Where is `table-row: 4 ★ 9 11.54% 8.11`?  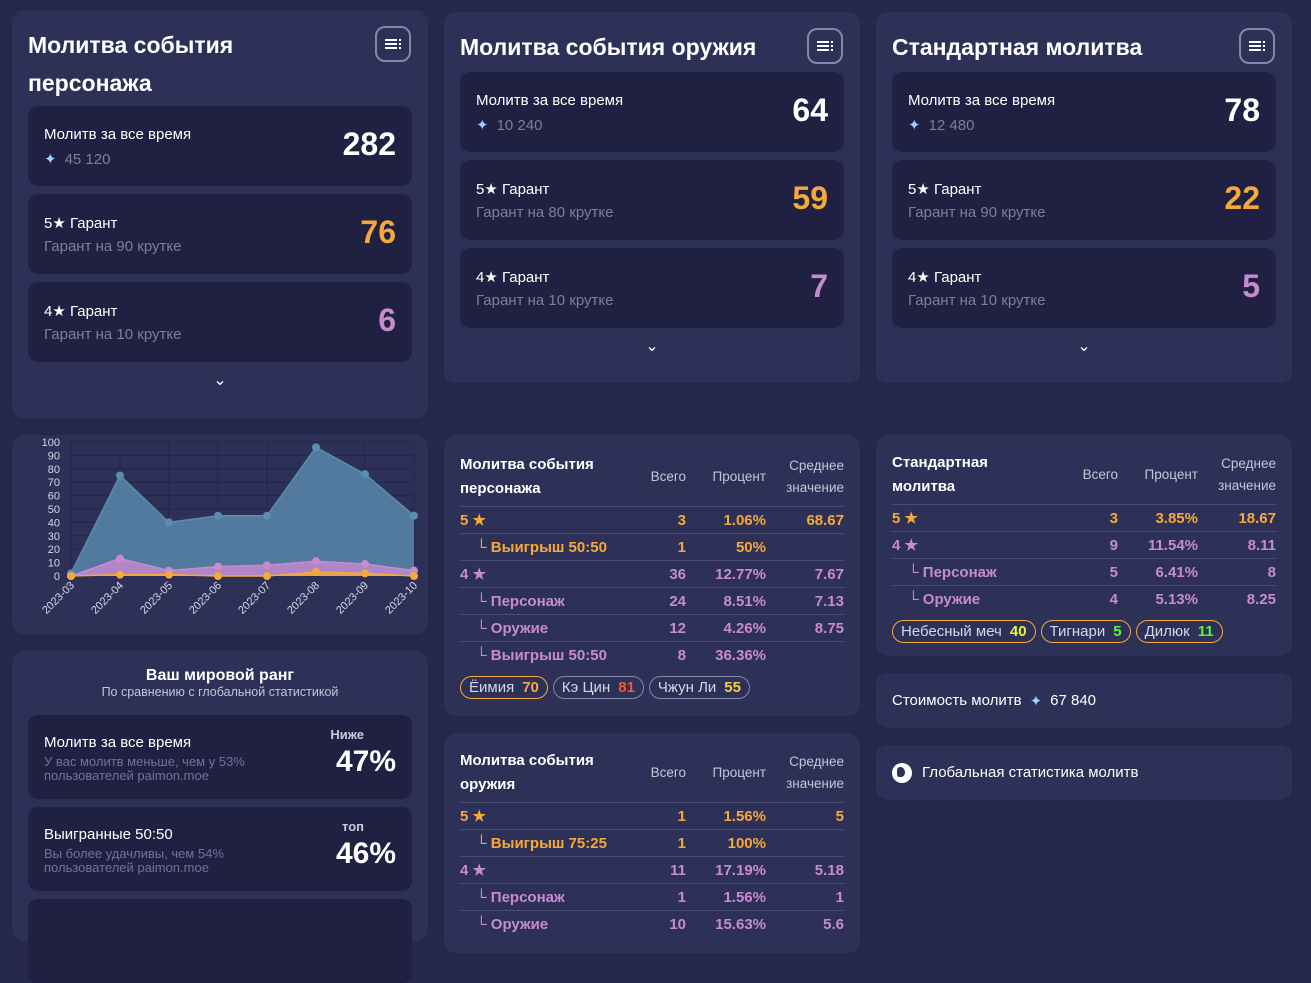 table-row: 4 ★ 9 11.54% 8.11 is located at coordinates (1084, 545).